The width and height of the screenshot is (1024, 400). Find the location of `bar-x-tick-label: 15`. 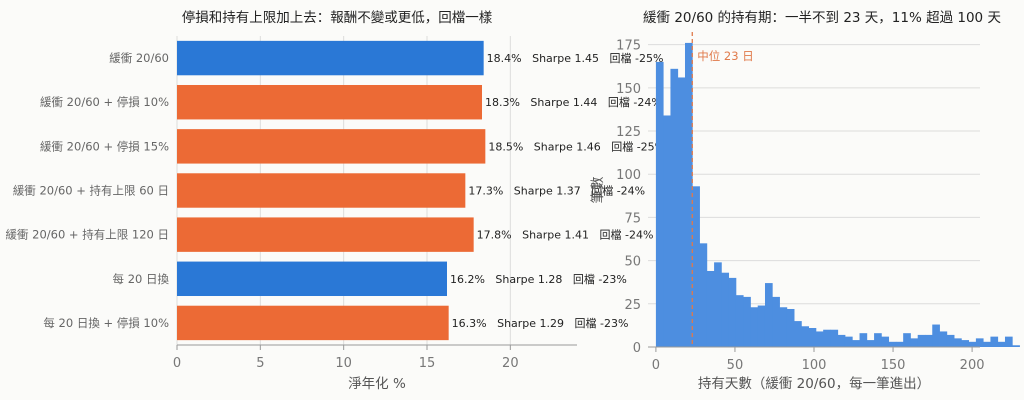

bar-x-tick-label: 15 is located at coordinates (427, 363).